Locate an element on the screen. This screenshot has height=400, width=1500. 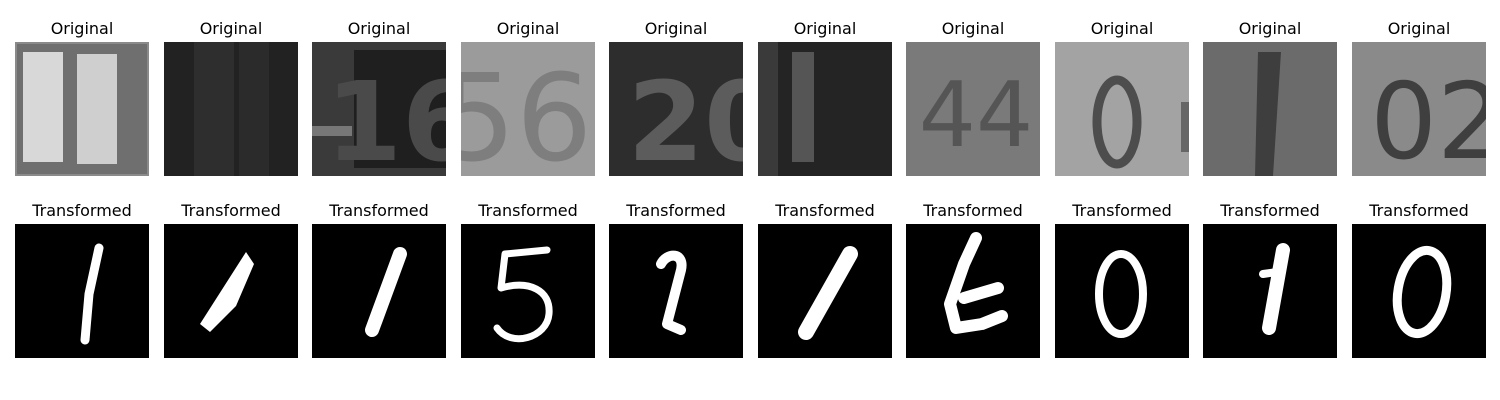
original-image-10: 02 is located at coordinates (1419, 109).